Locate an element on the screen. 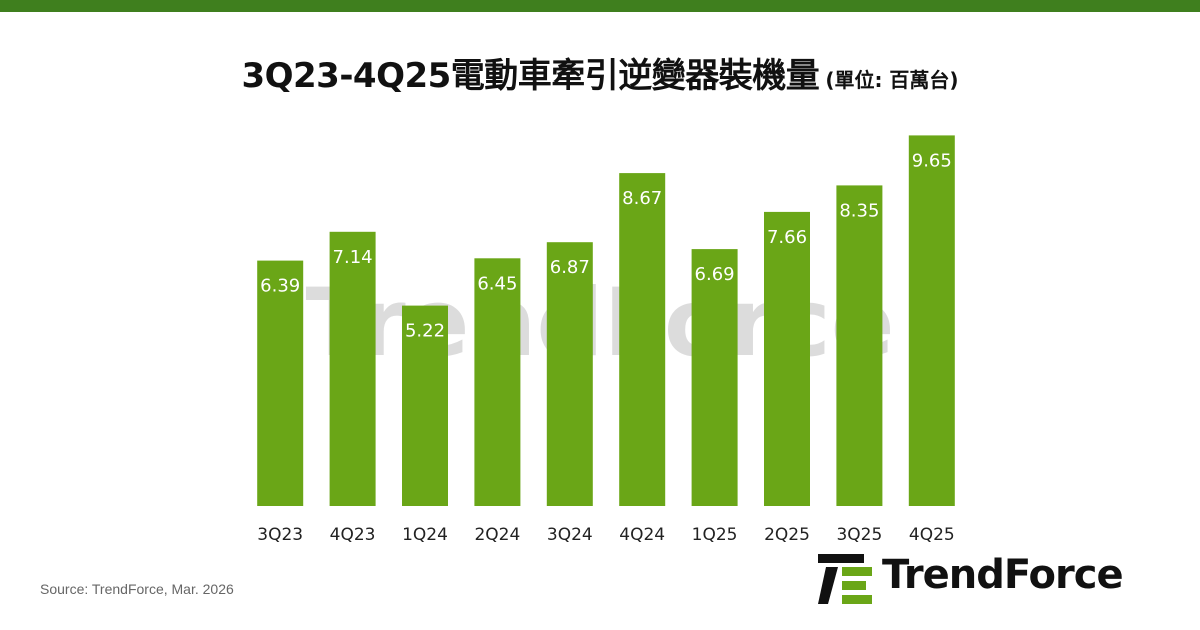 The height and width of the screenshot is (630, 1200). x-tick-3Q23: 3Q23 is located at coordinates (280, 535).